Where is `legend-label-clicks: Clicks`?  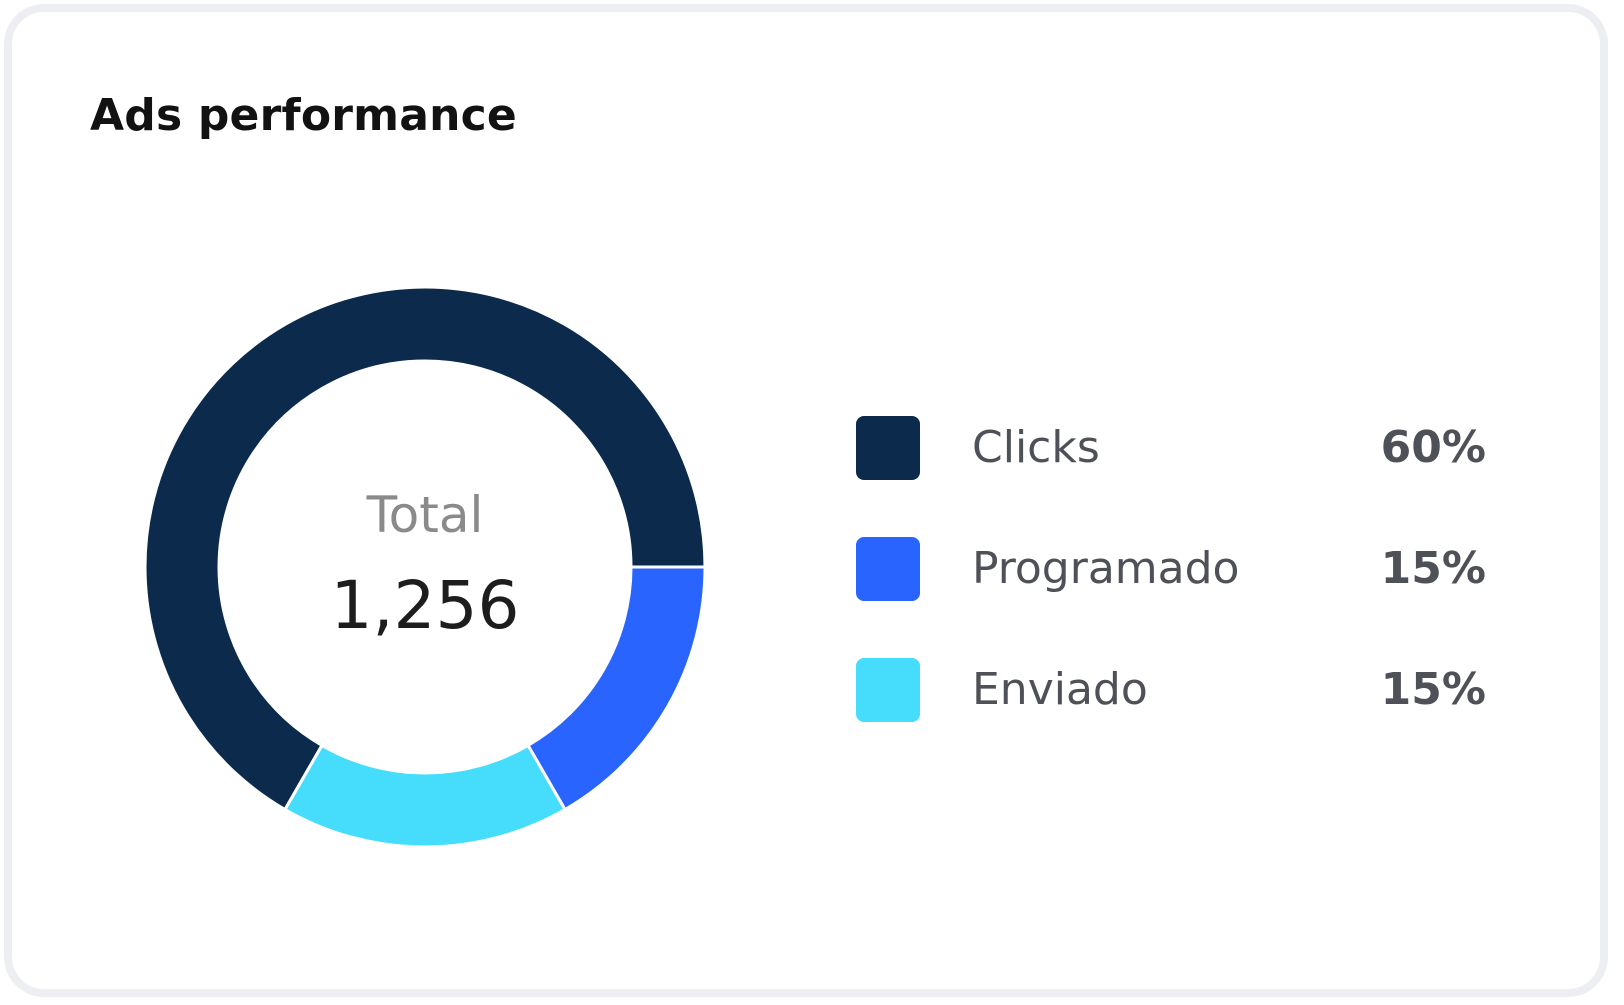 legend-label-clicks: Clicks is located at coordinates (1036, 447).